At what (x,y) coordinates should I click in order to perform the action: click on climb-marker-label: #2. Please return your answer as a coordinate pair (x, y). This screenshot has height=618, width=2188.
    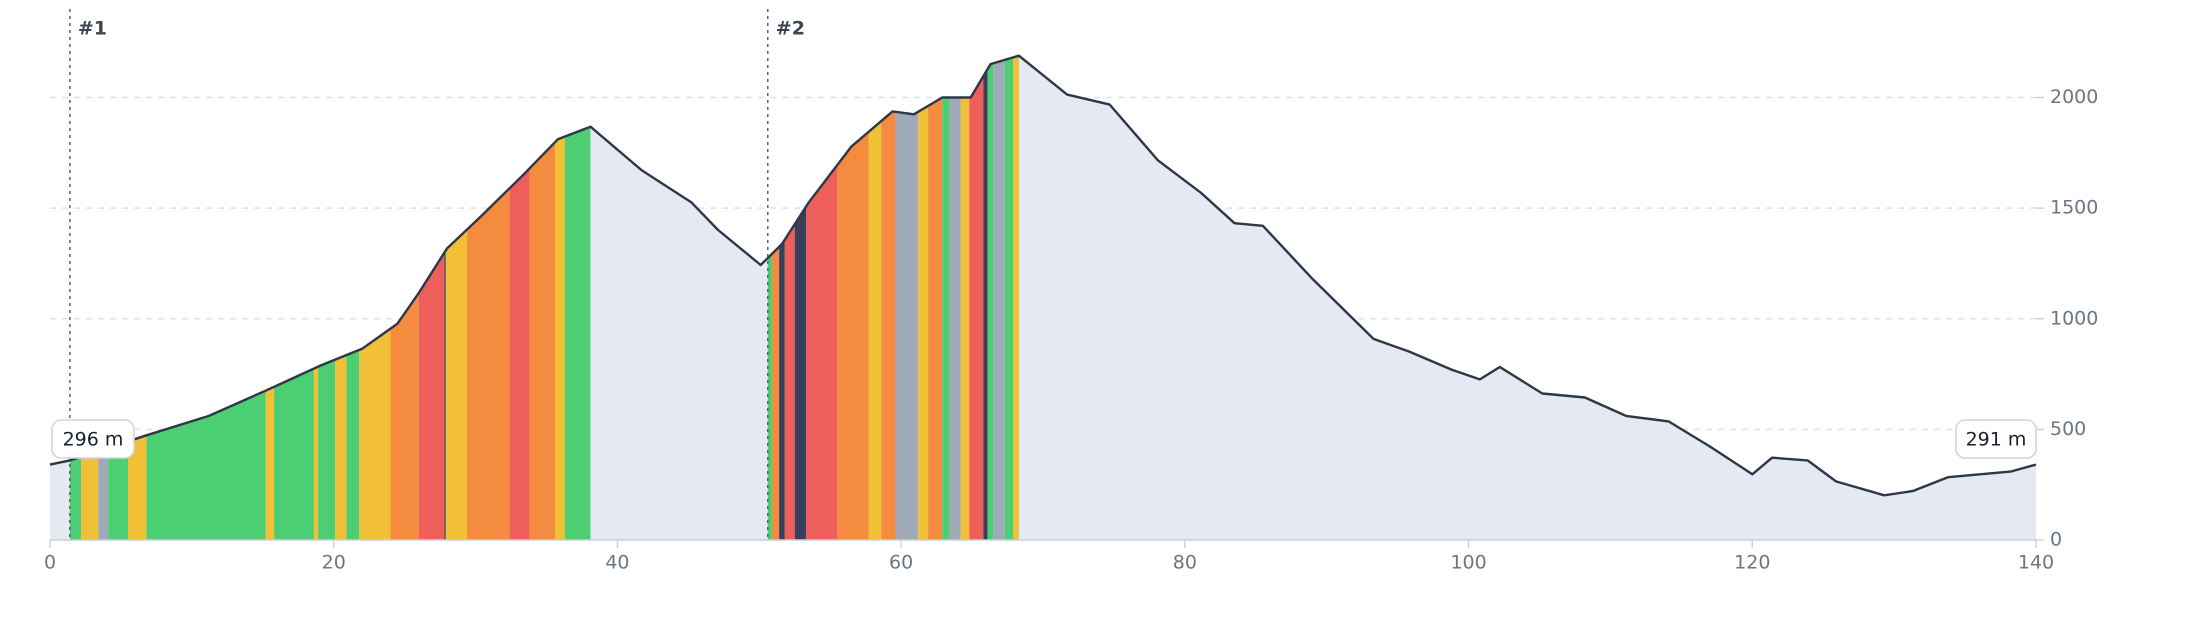
    Looking at the image, I should click on (790, 29).